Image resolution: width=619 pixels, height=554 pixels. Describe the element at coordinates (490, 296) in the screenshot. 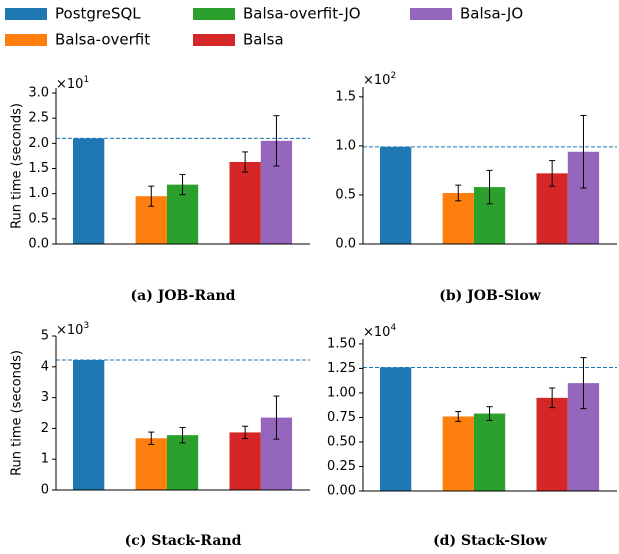

I see `chart-caption: (b) JOB-Slow` at that location.